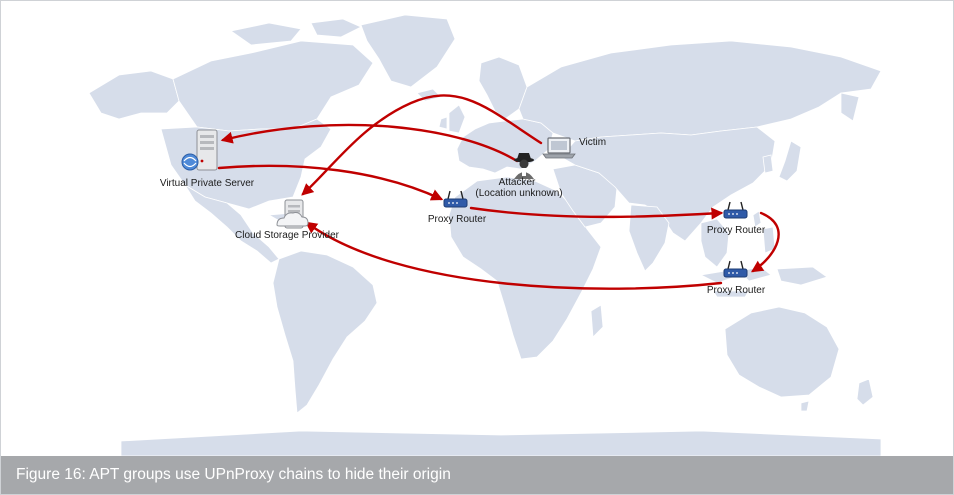 Image resolution: width=954 pixels, height=495 pixels. I want to click on router-sea-label: Proxy Router, so click(736, 290).